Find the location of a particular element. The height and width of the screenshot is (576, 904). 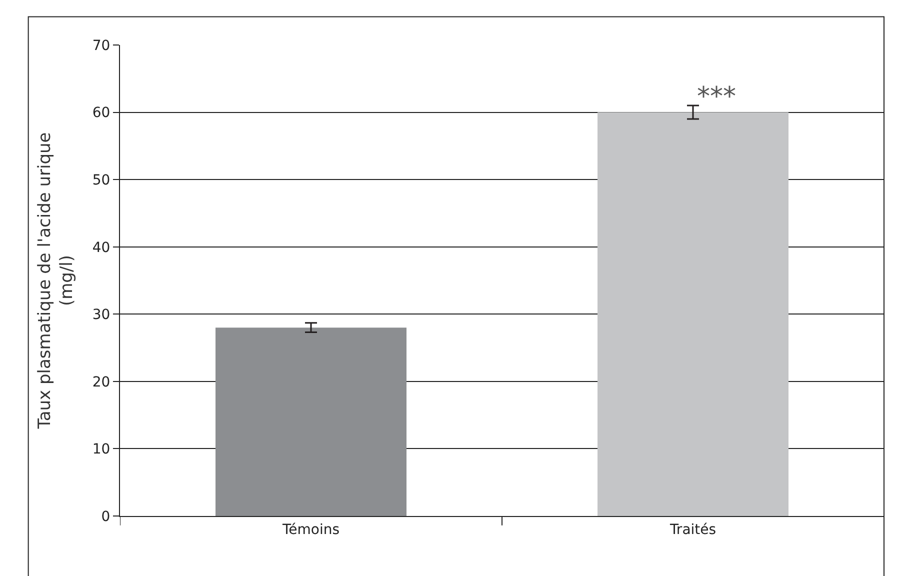

y-tick-label: 30 is located at coordinates (101, 315).